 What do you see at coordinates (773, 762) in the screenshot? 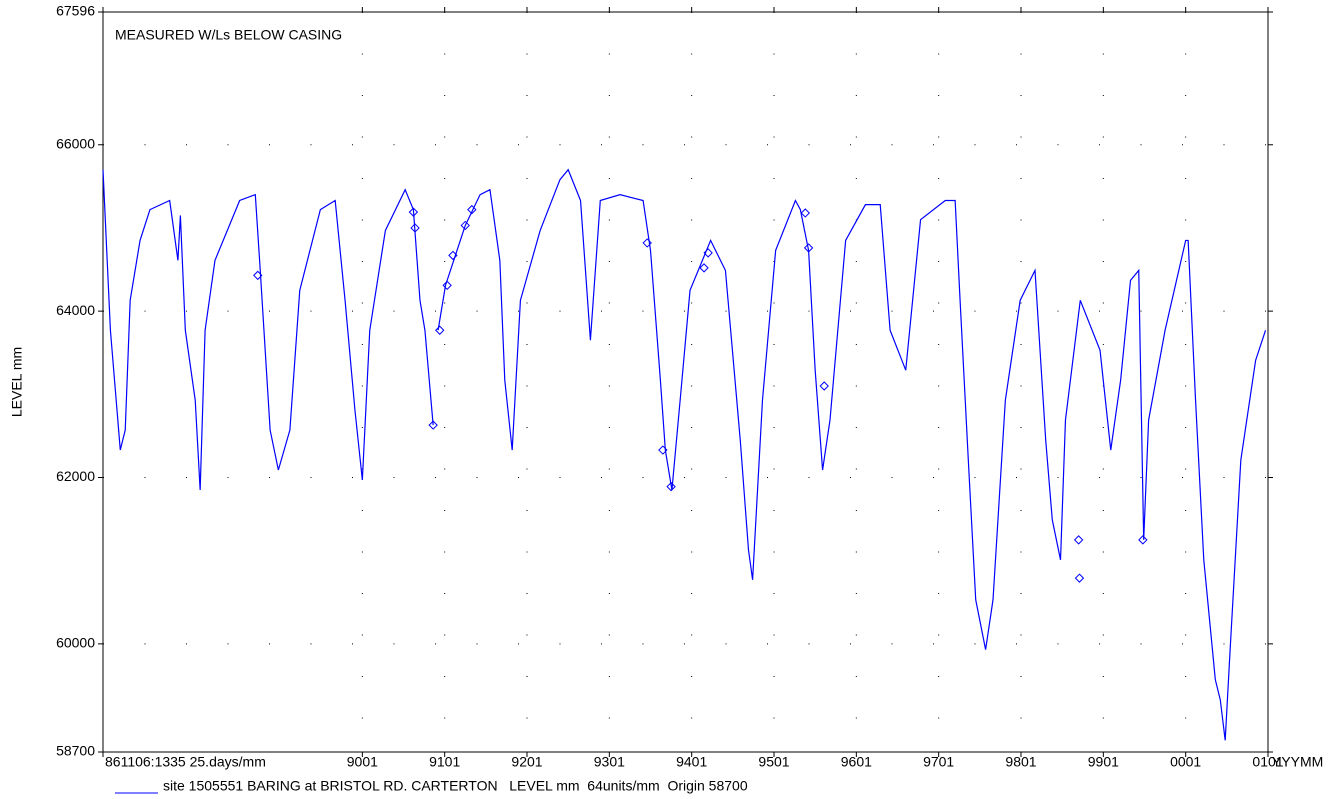
I see `x-tick-label: 9501` at bounding box center [773, 762].